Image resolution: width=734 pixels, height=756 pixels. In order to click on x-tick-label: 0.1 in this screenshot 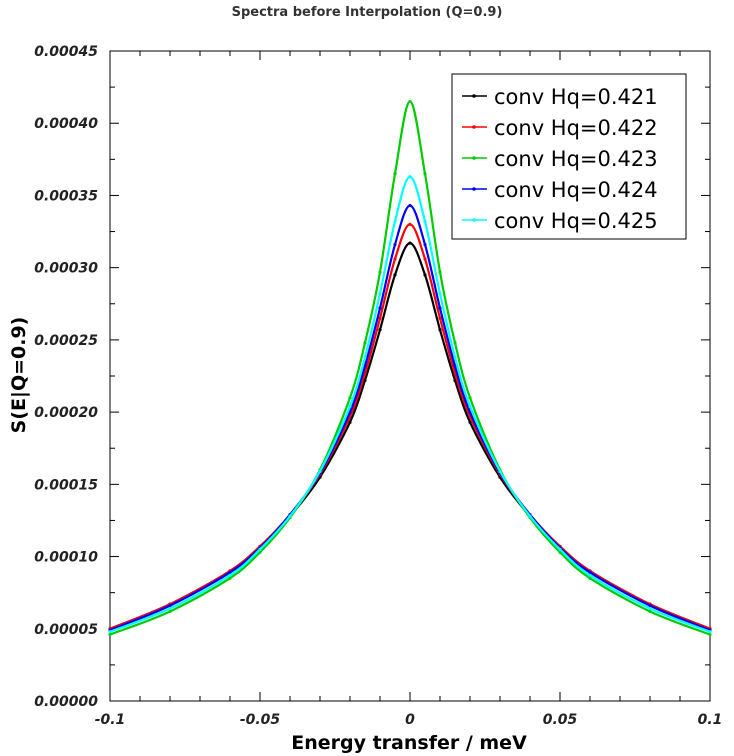, I will do `click(710, 720)`.